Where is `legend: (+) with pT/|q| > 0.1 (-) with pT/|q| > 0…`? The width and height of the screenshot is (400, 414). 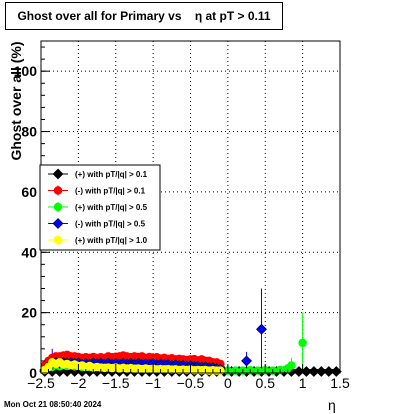 legend: (+) with pT/|q| > 0.1 (-) with pT/|q| > 0… is located at coordinates (100, 207).